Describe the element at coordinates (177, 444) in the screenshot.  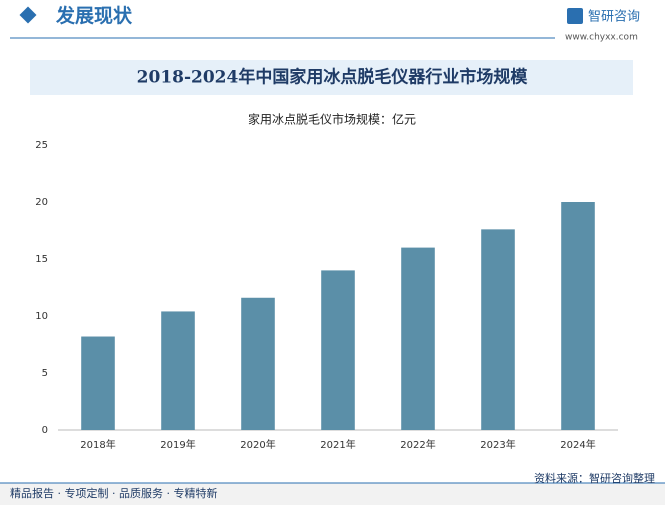
I see `x-tick-label: 2019年` at that location.